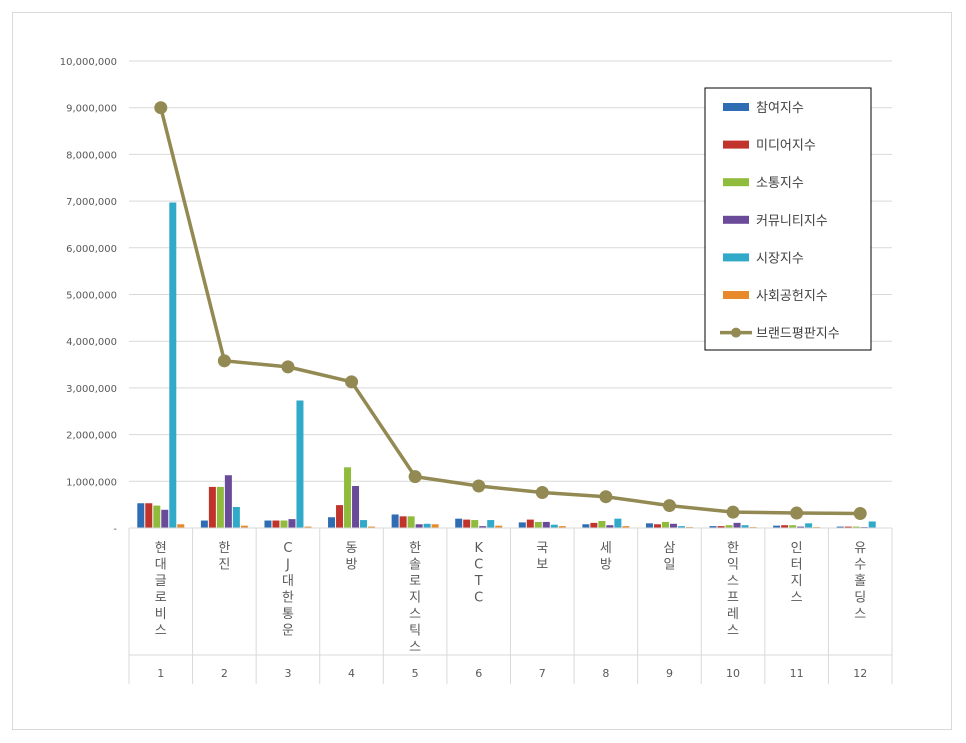  I want to click on legend-label: 브랜드평판지수, so click(798, 334).